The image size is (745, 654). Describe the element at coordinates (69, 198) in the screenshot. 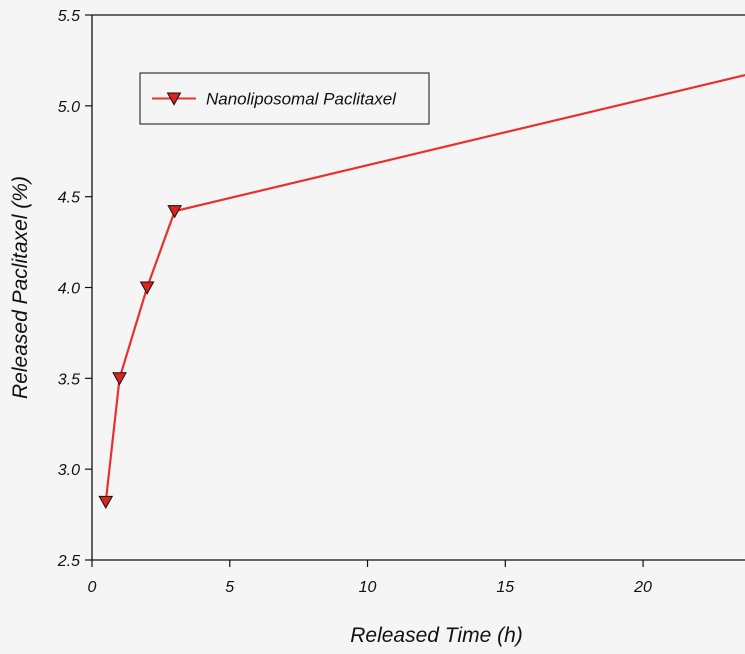

I see `y-tick-label: 4.5` at that location.